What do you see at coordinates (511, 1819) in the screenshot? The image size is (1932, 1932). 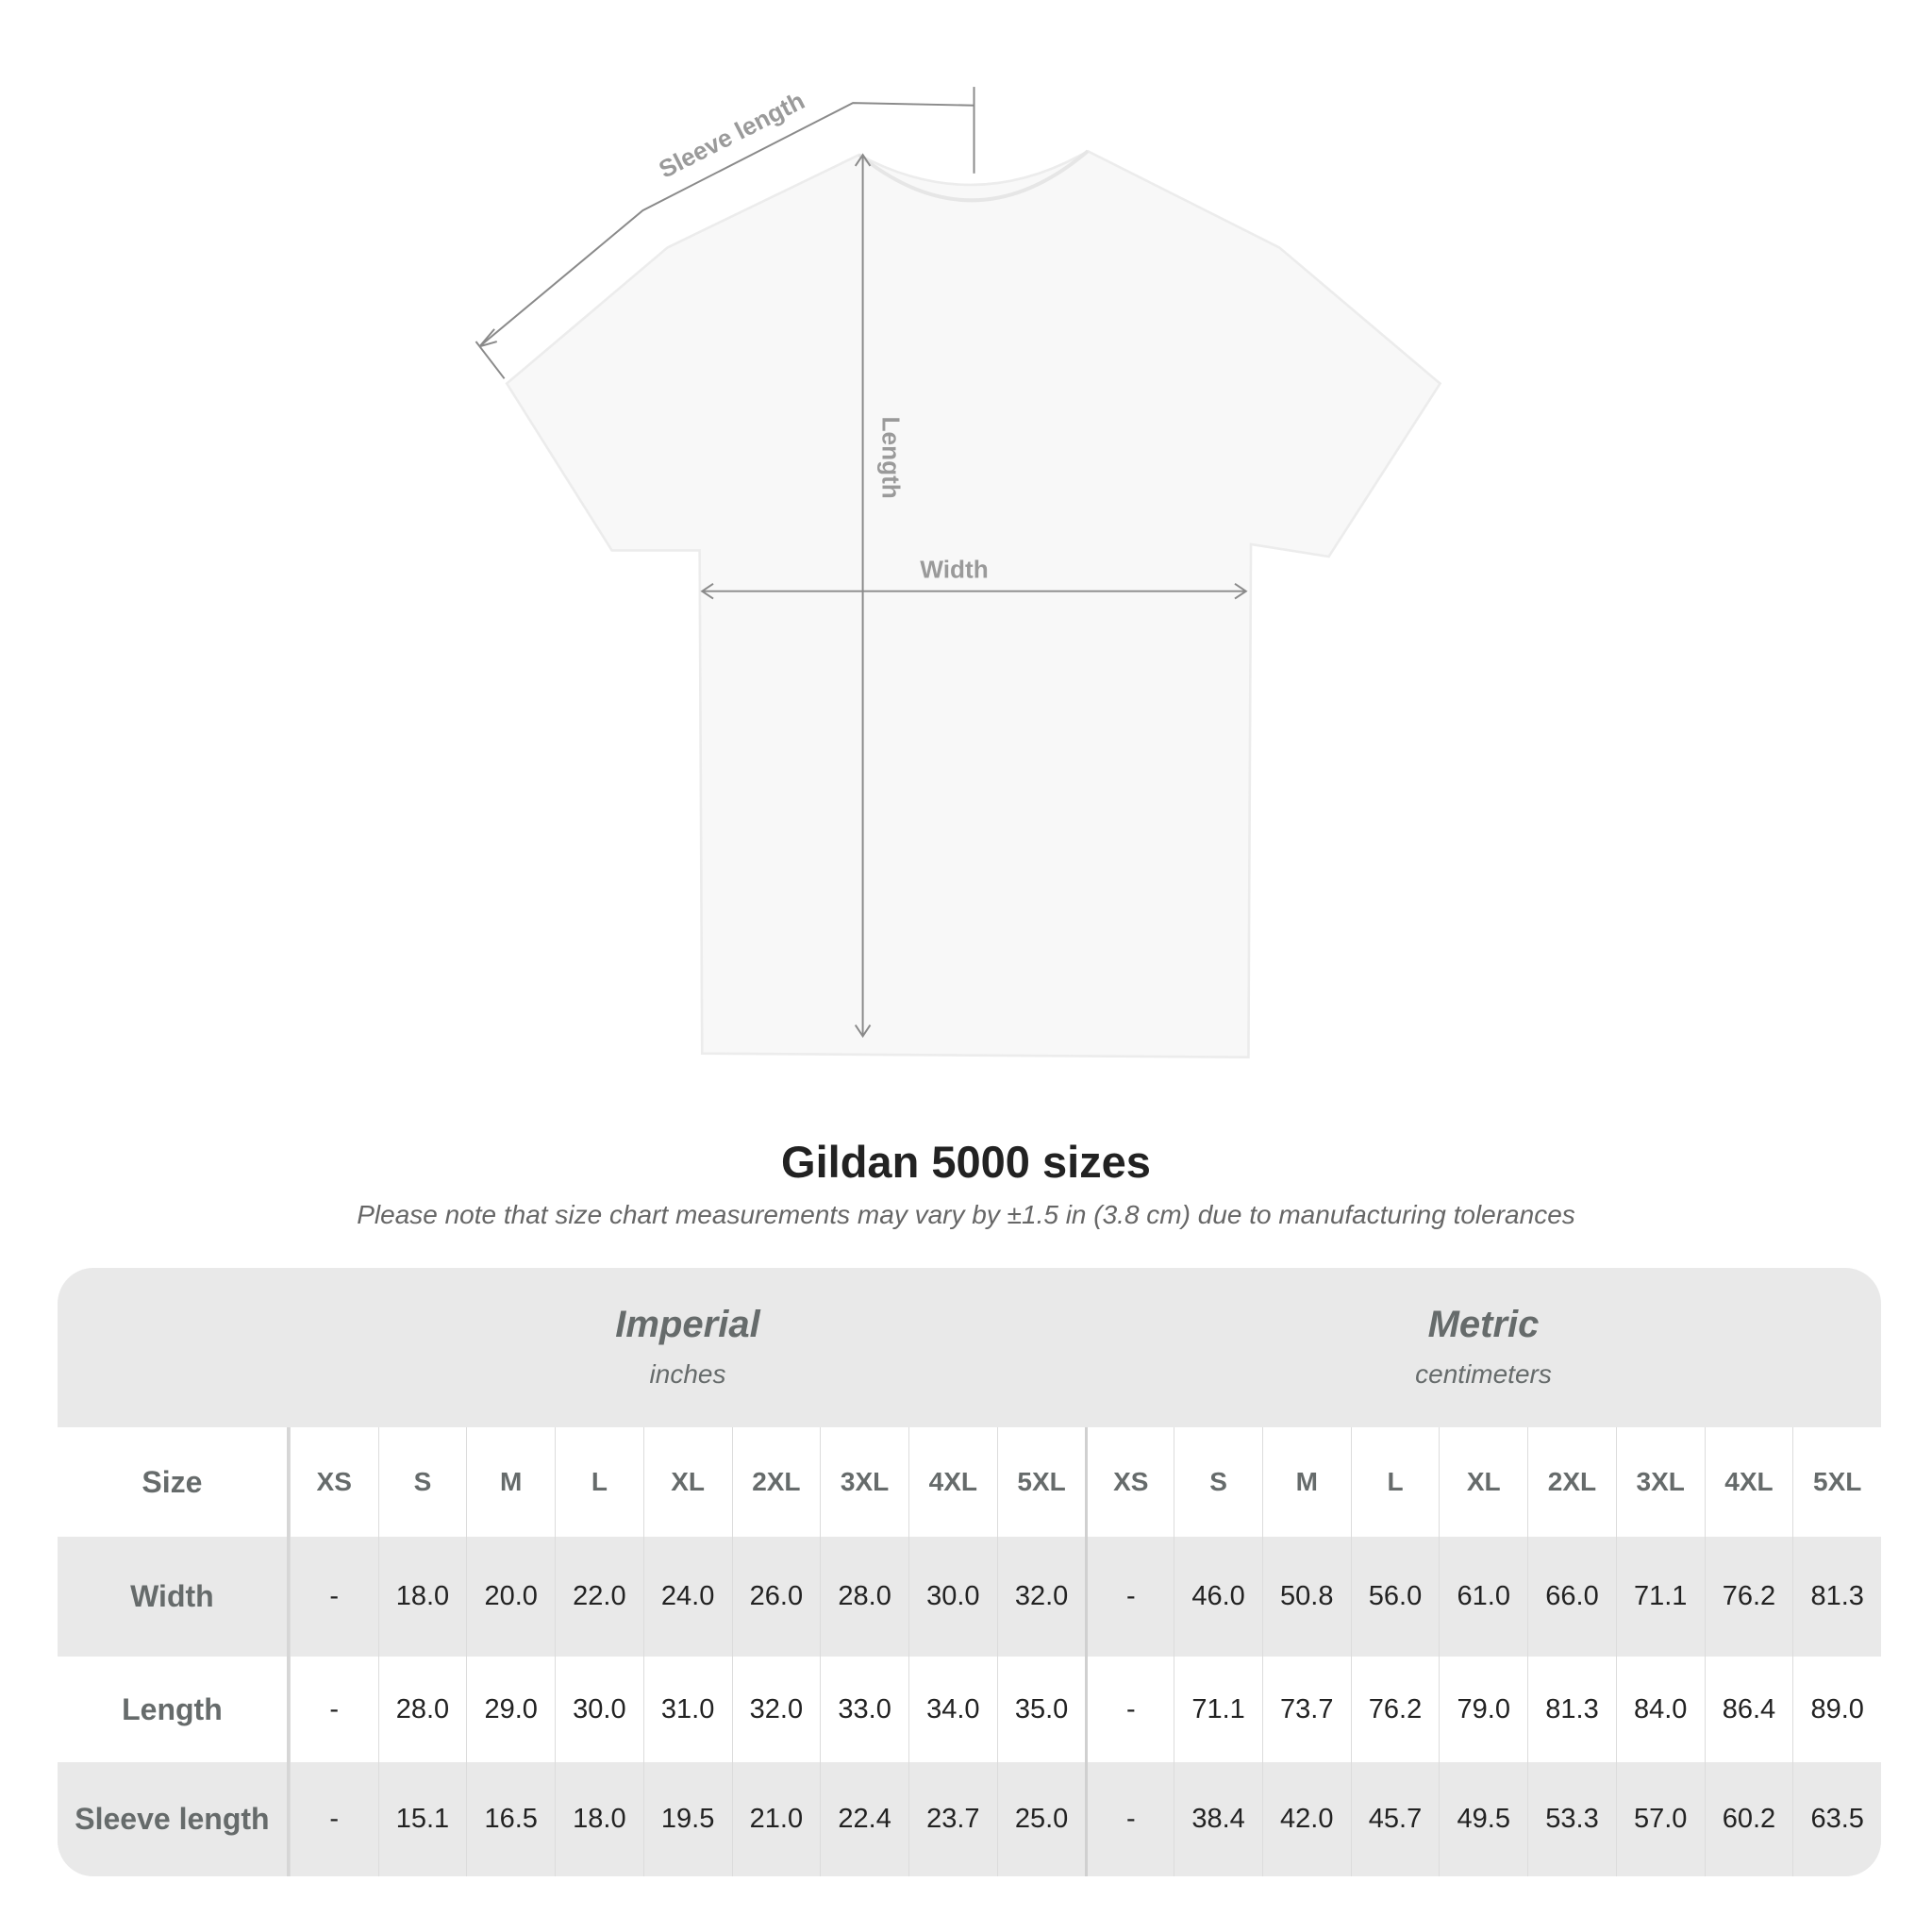 I see `table-cell: 16.5` at bounding box center [511, 1819].